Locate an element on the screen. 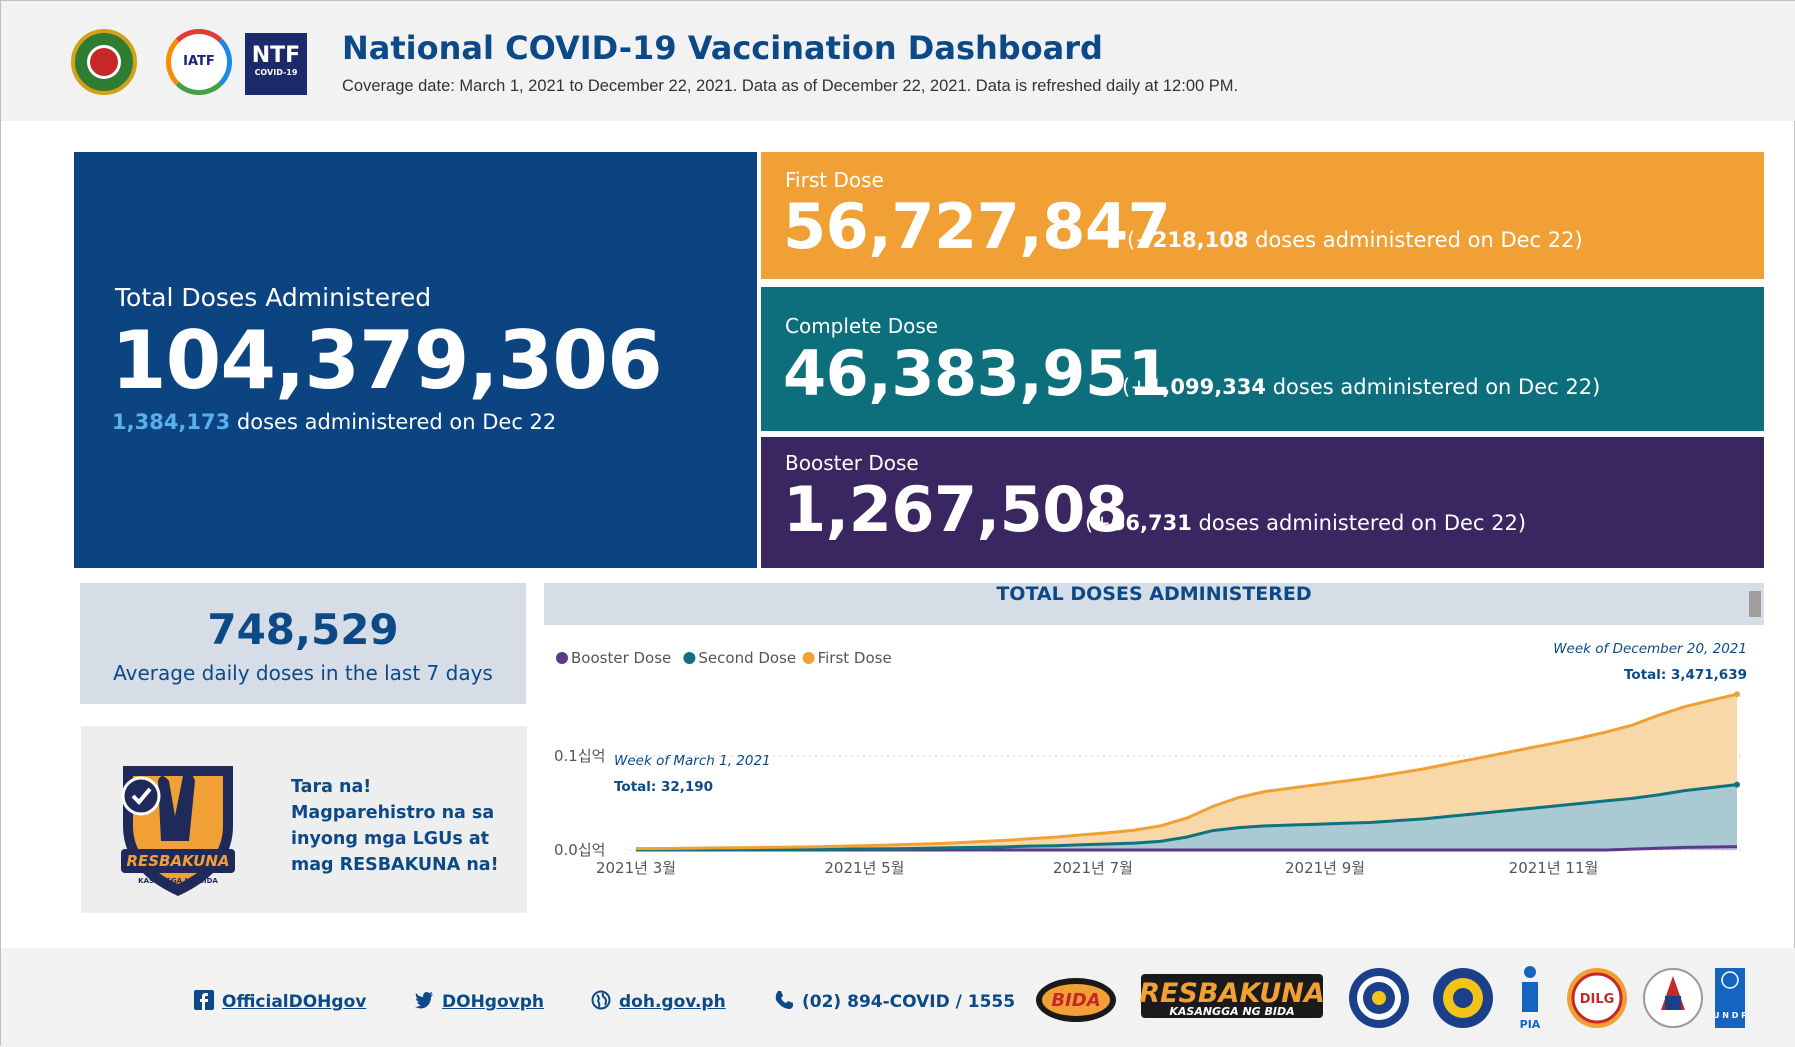  legend-item: Second Dose is located at coordinates (747, 658).